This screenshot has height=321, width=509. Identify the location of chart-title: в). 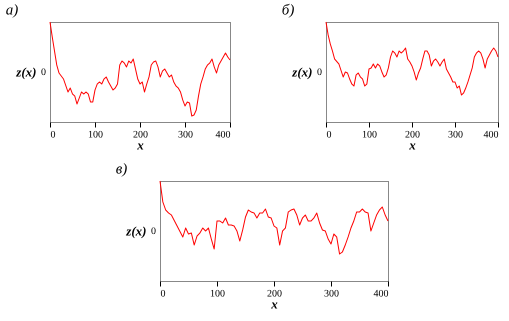
(122, 170).